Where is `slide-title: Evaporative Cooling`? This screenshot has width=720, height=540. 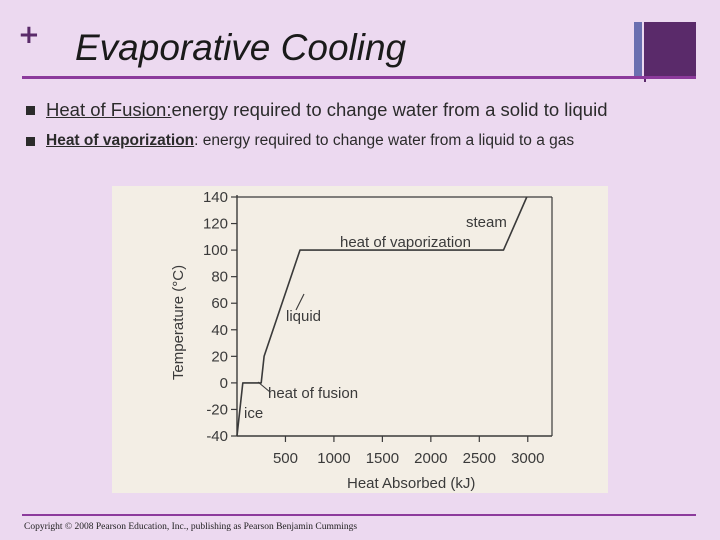 slide-title: Evaporative Cooling is located at coordinates (241, 47).